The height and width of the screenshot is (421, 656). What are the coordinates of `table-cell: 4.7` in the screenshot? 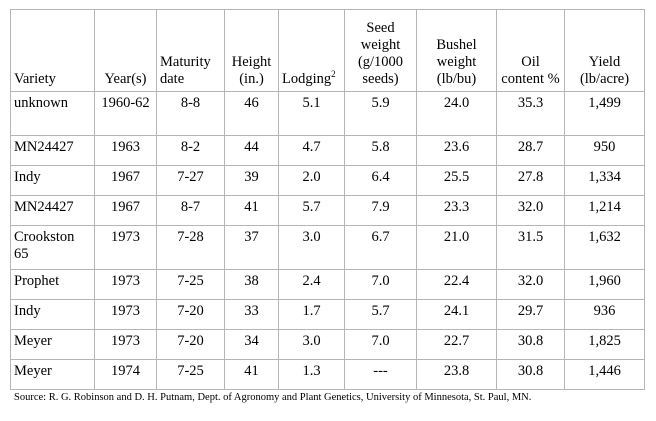 It's located at (311, 150).